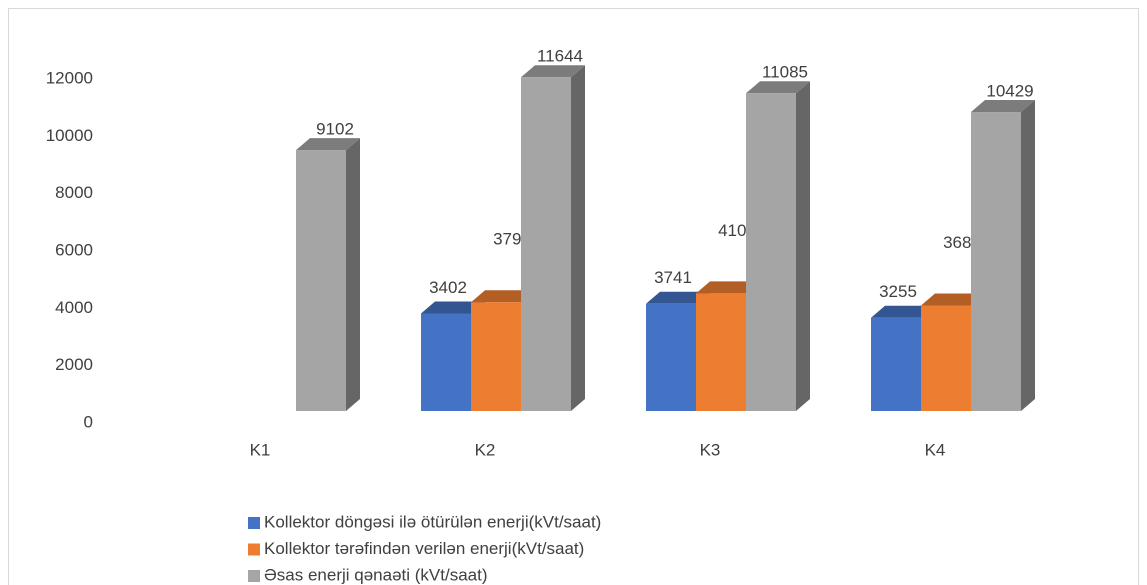 This screenshot has height=585, width=1147. I want to click on value-label: 10429, so click(1009, 91).